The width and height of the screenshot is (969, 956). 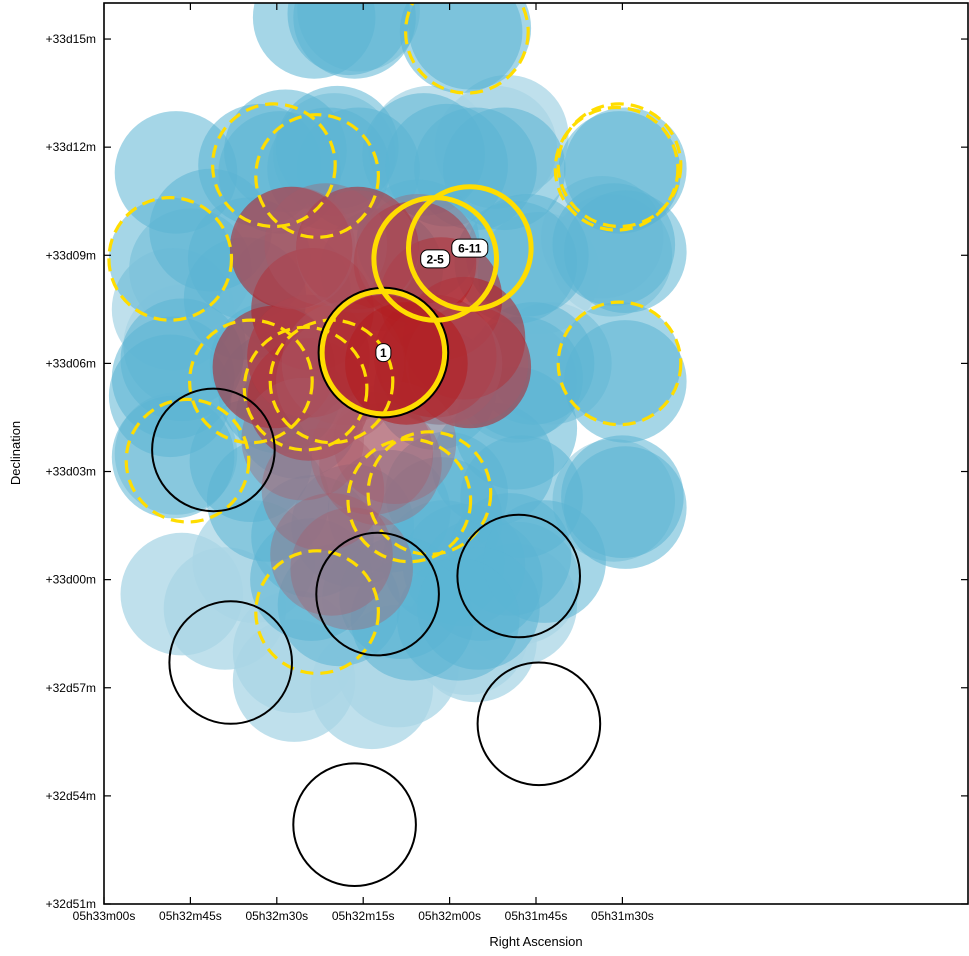 I want to click on x-axis-title: Right Ascension, so click(x=535, y=941).